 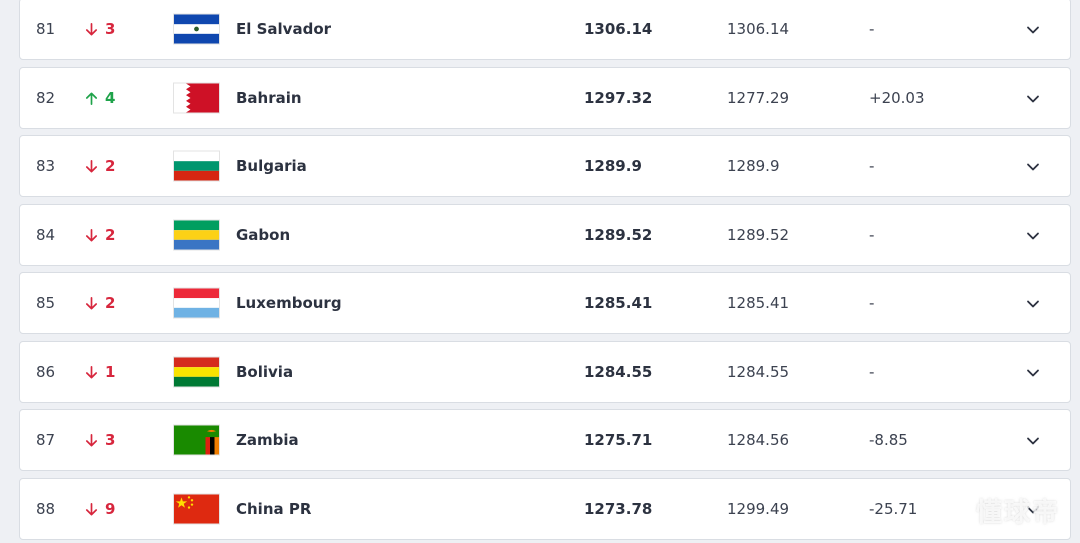 I want to click on previous-points: 1284.56, so click(x=758, y=440).